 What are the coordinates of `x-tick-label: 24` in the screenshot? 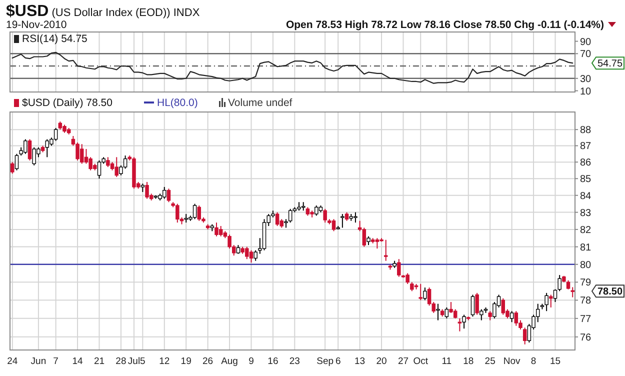 It's located at (12, 361).